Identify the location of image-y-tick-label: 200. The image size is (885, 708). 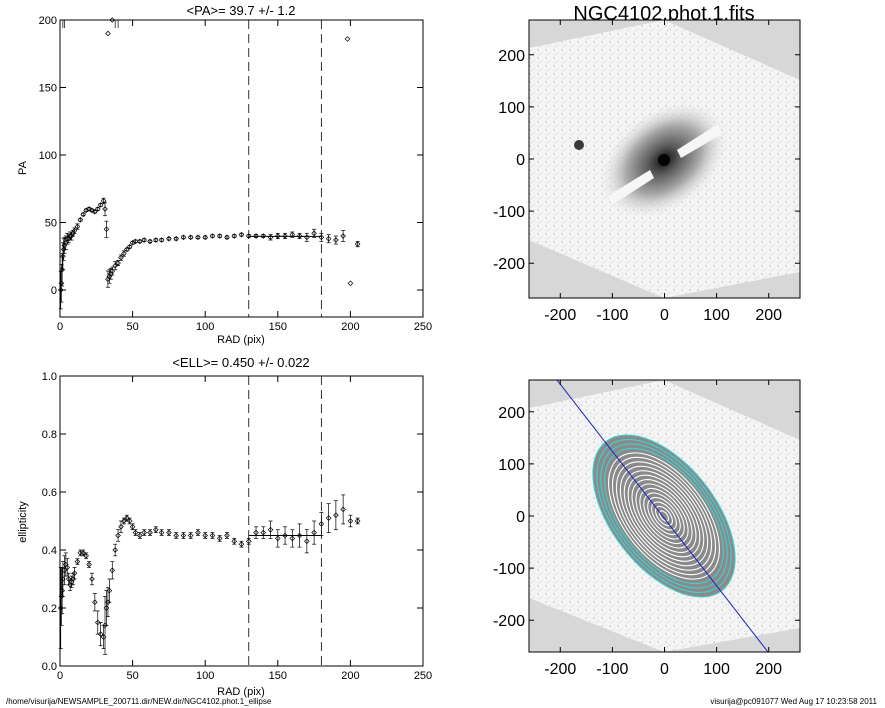
(511, 56).